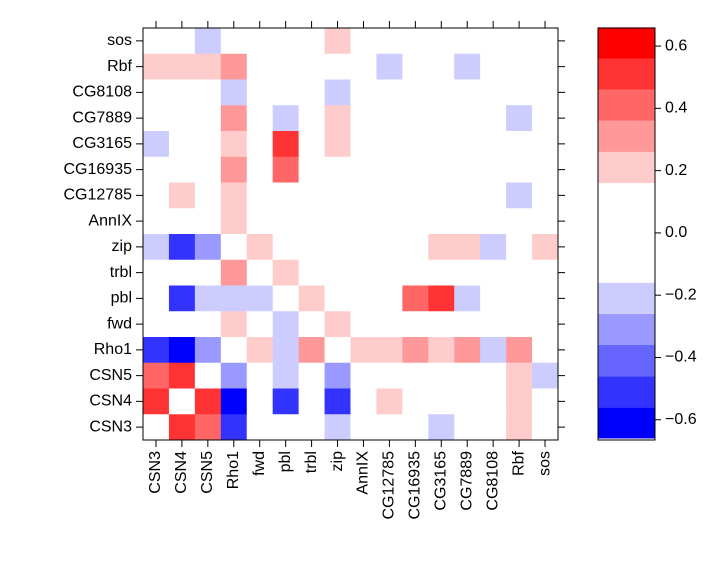 This screenshot has height=576, width=727. I want to click on colorbar-tick-label: 0.0, so click(676, 232).